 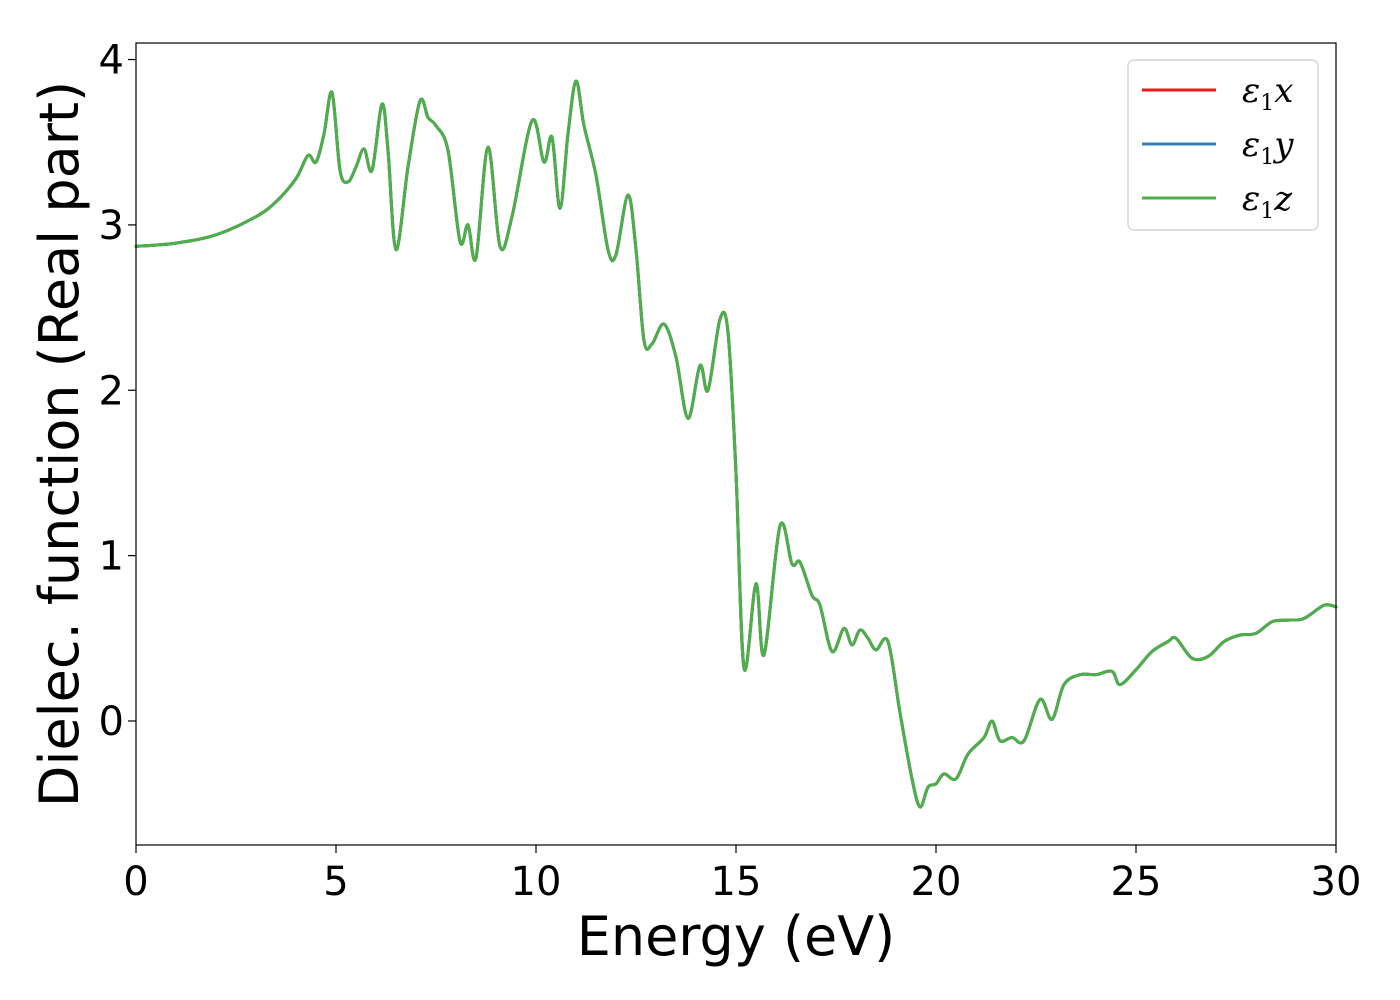 I want to click on y-axis-label: Dielec. function (Real part), so click(x=59, y=444).